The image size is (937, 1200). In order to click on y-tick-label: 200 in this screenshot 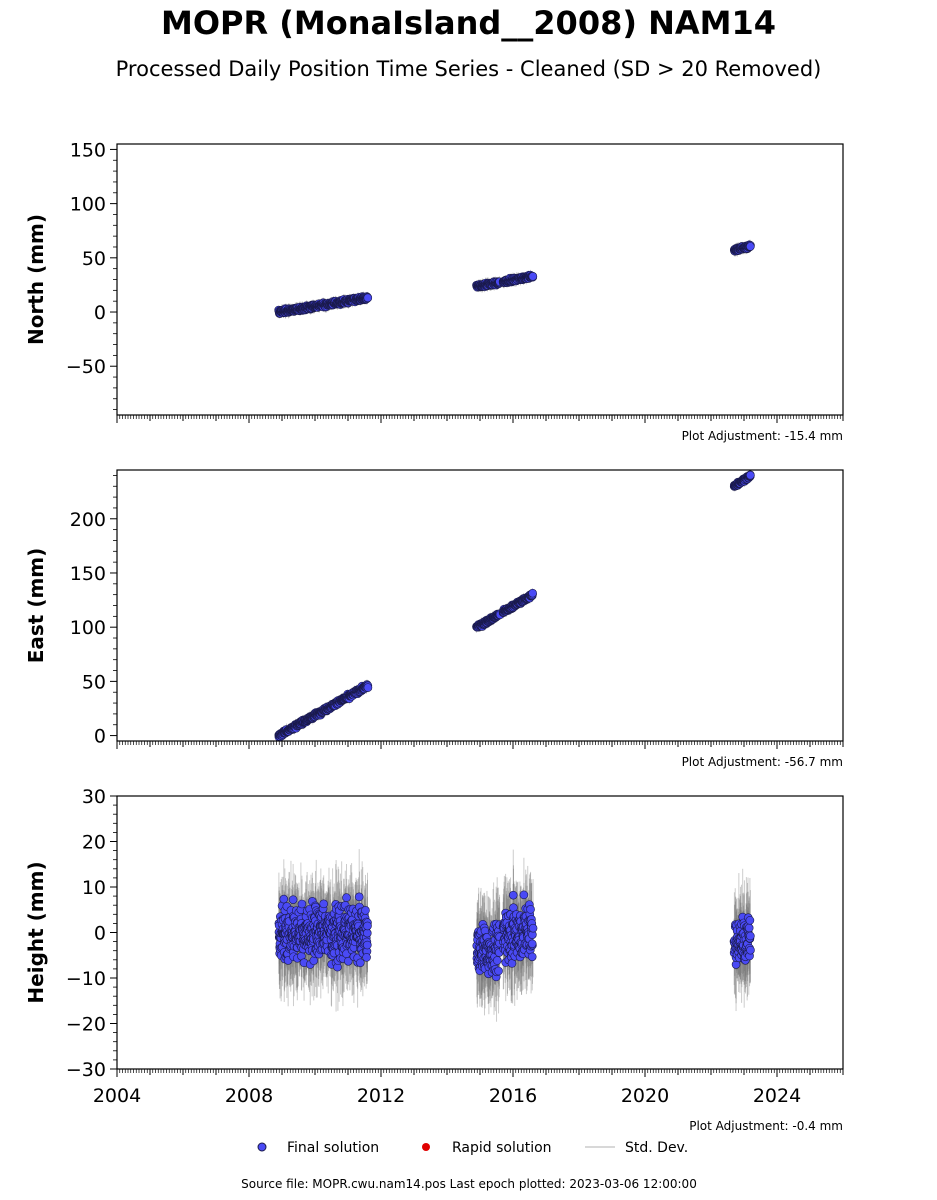, I will do `click(88, 520)`.